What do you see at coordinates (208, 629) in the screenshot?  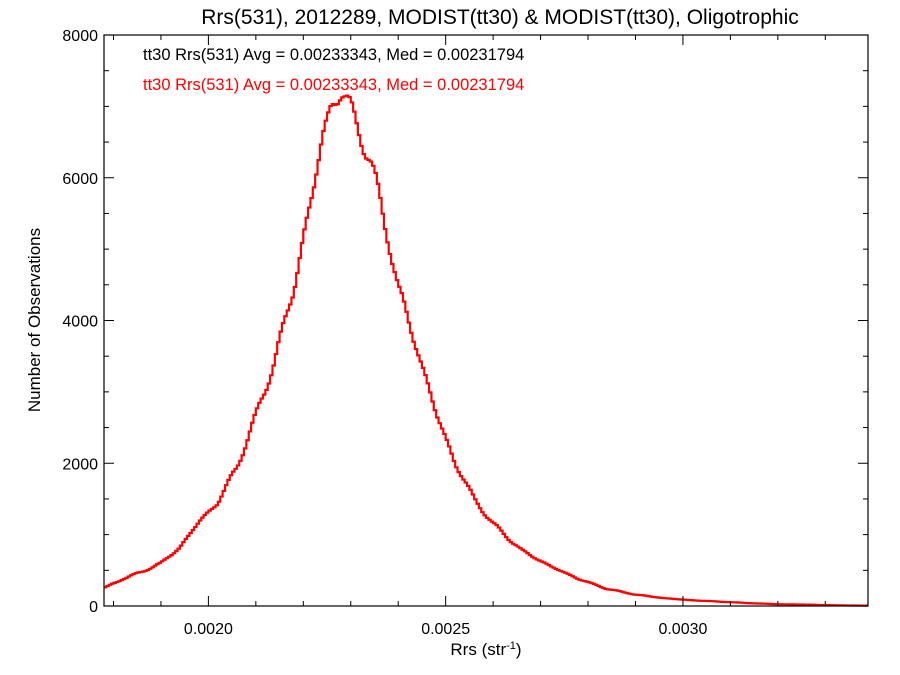 I see `x-tick-label: 0.0020` at bounding box center [208, 629].